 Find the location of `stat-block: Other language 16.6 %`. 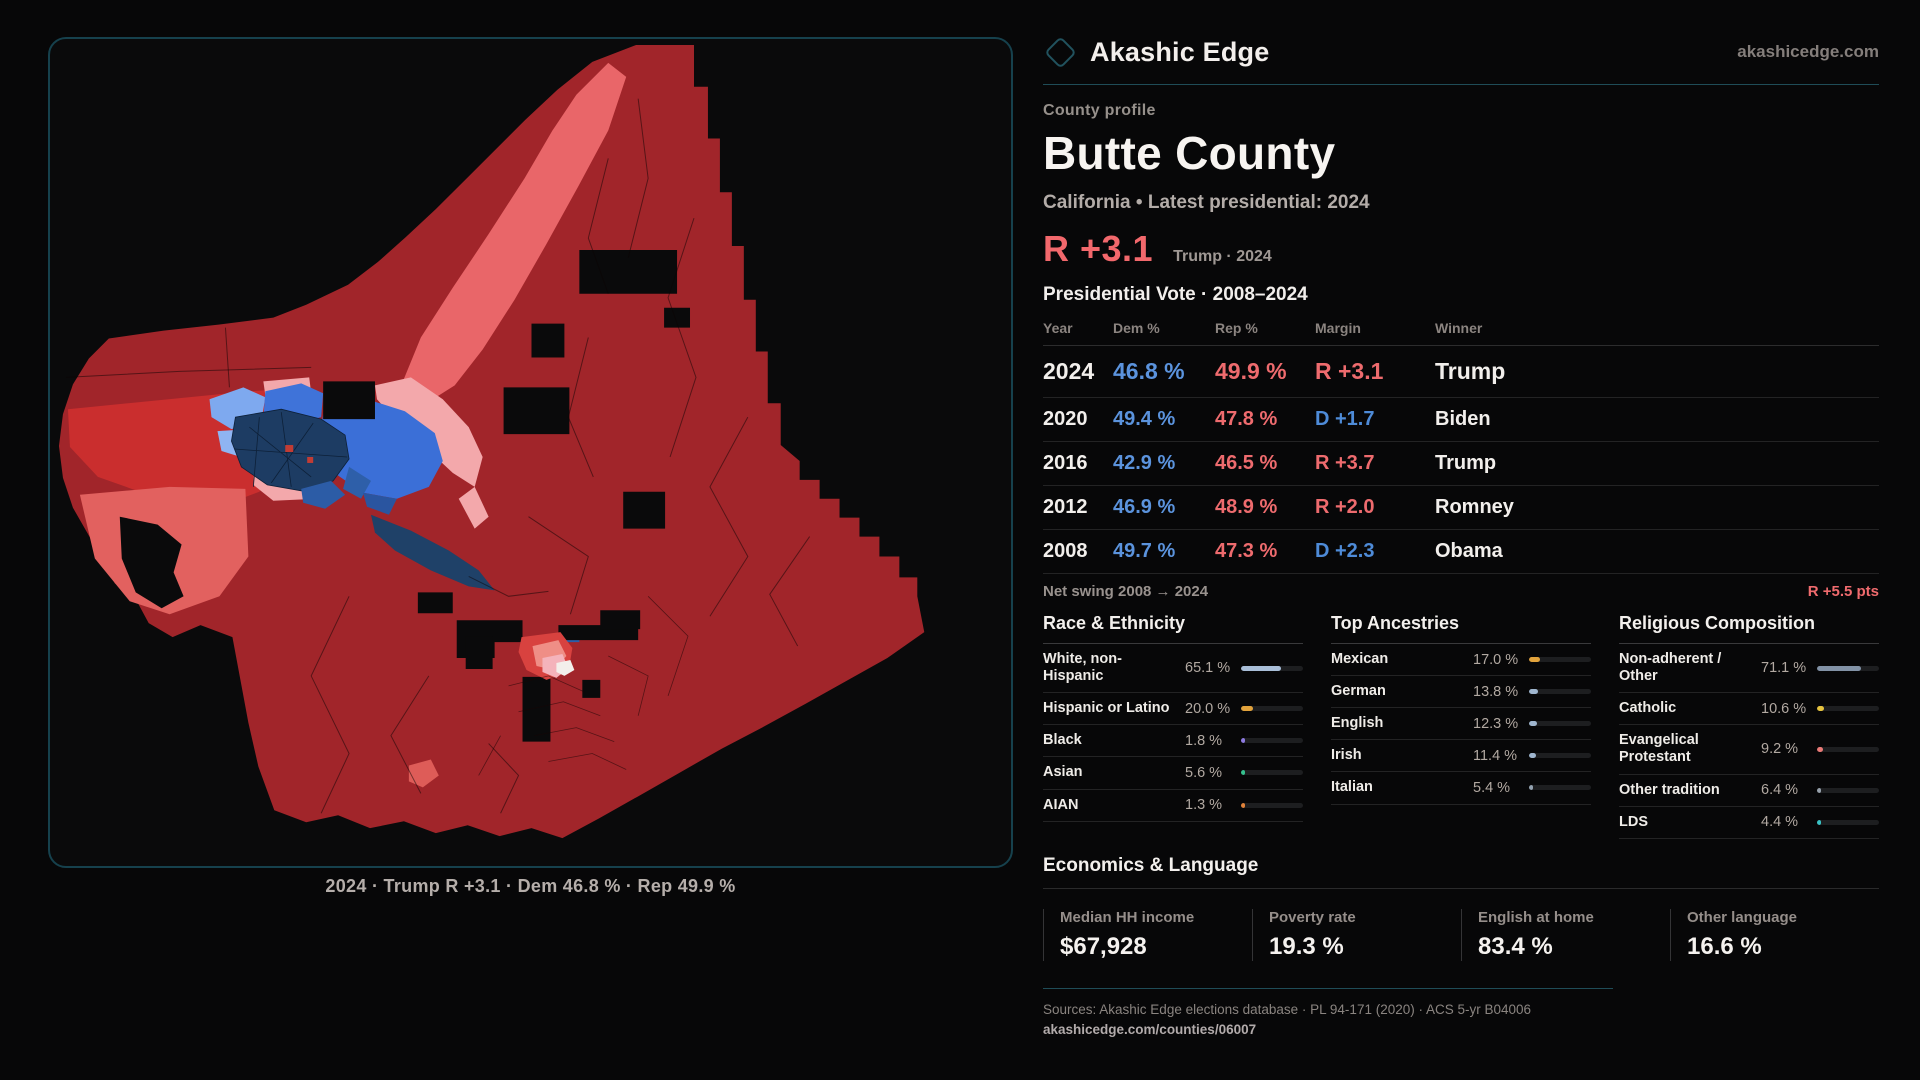

stat-block: Other language 16.6 % is located at coordinates (1774, 934).